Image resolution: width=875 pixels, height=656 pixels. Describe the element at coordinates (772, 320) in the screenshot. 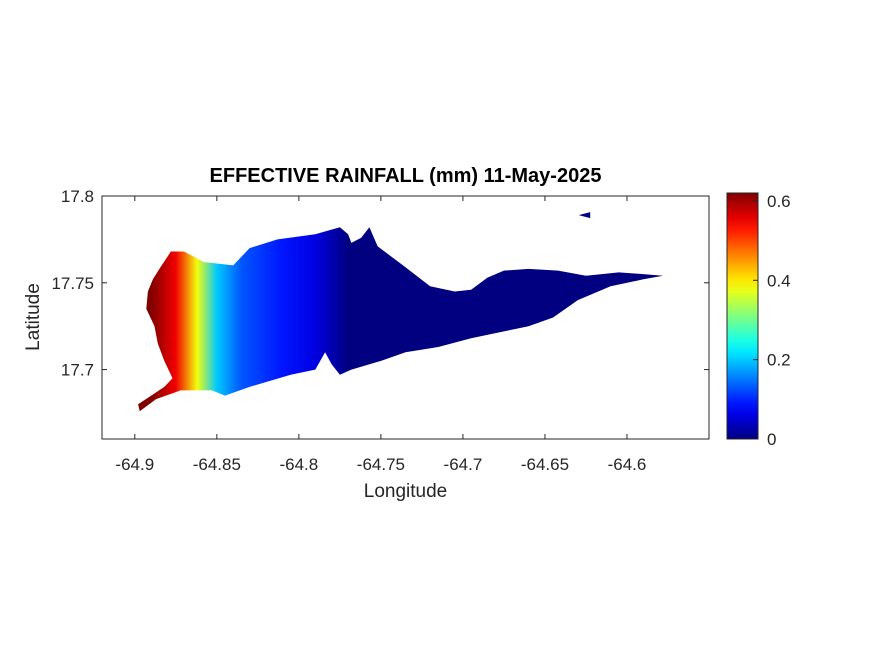

I see `colorbar-ticks: 0 0.2 0.4 0.6` at that location.